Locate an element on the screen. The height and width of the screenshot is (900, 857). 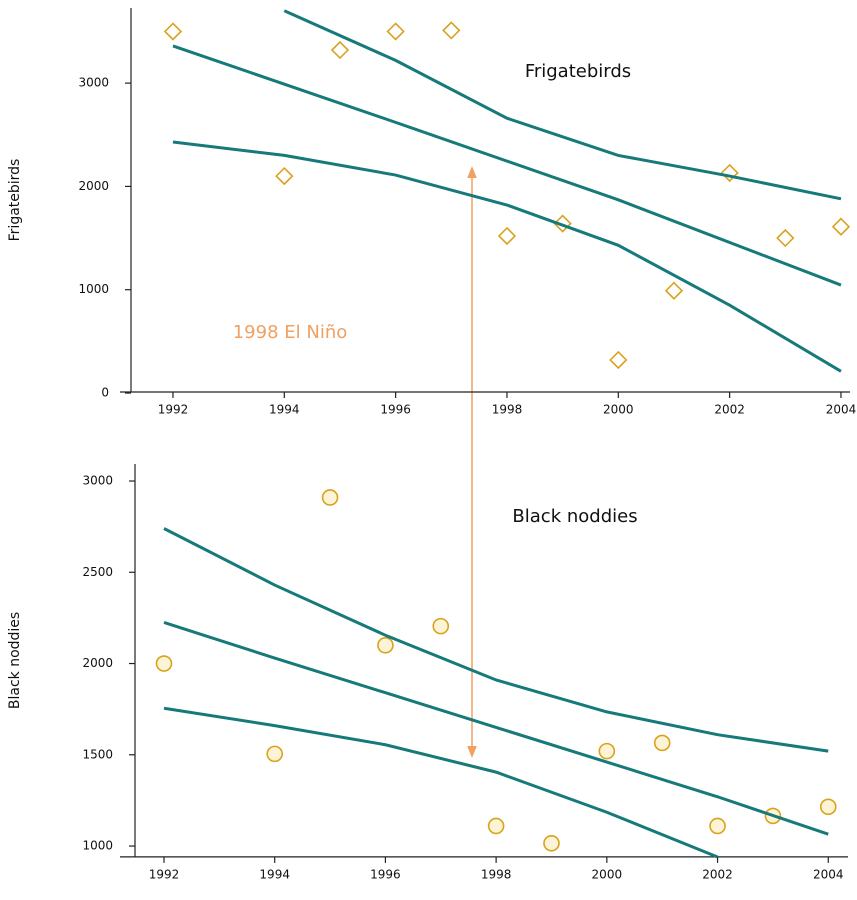
y-tick-label: 0 is located at coordinates (105, 393).